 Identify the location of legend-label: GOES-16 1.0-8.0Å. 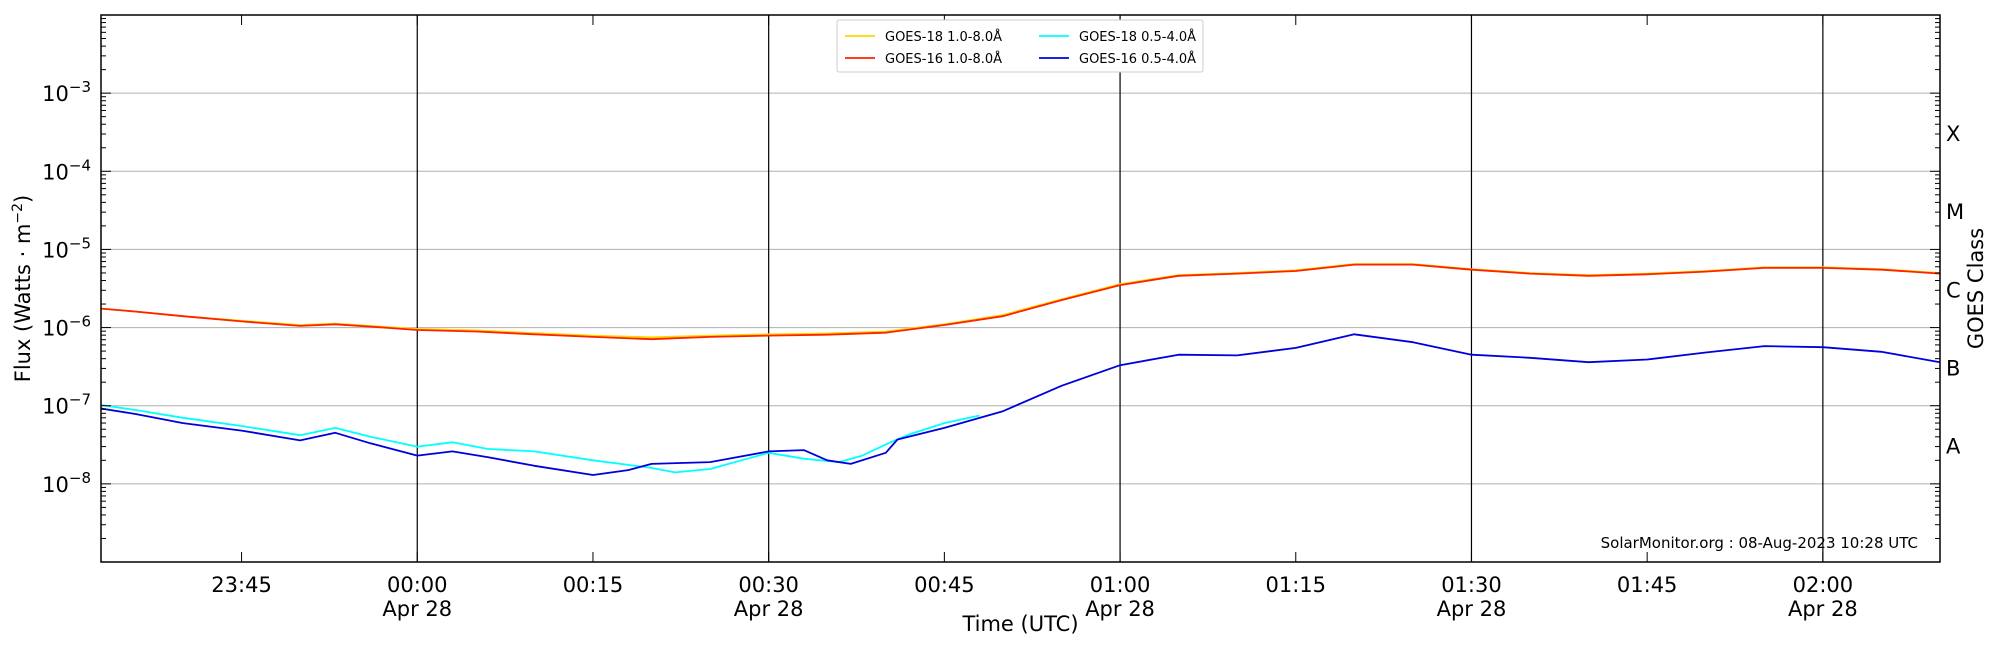
(943, 59).